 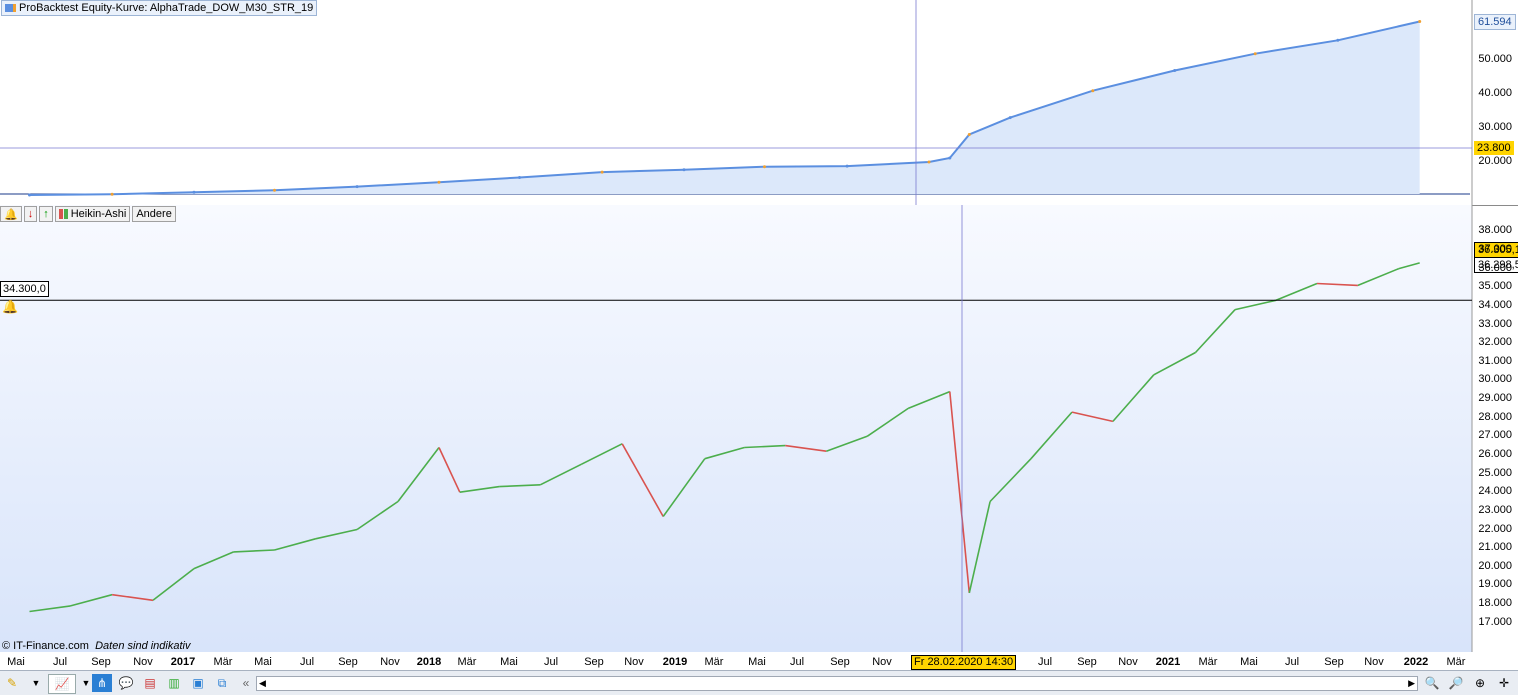 I want to click on time-axis-label: 2021, so click(x=1168, y=662).